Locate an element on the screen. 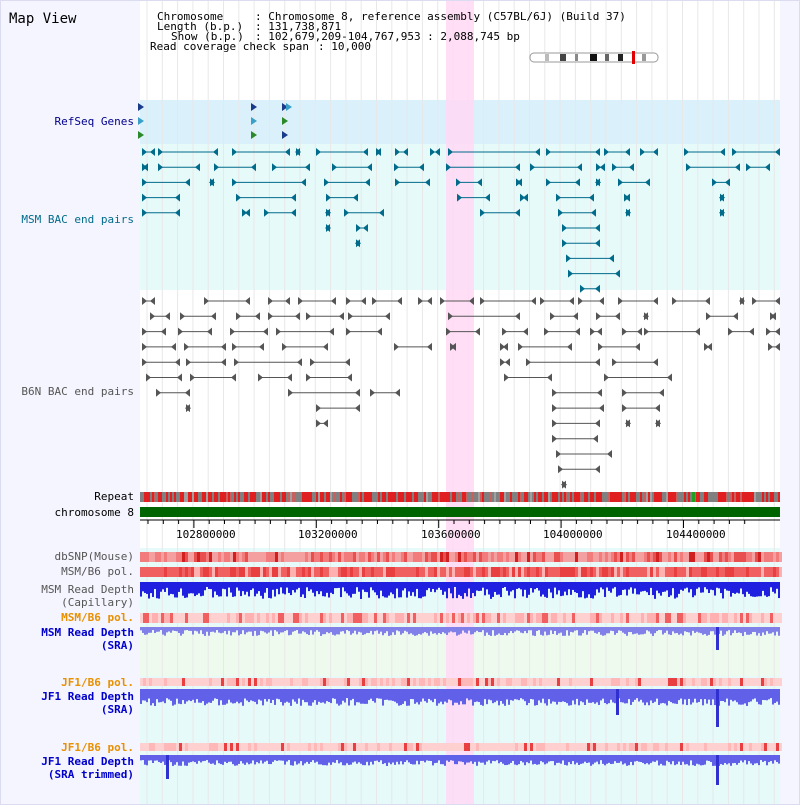 The width and height of the screenshot is (800, 805). track-label-msm-bac: MSM BAC end pairs is located at coordinates (77, 219).